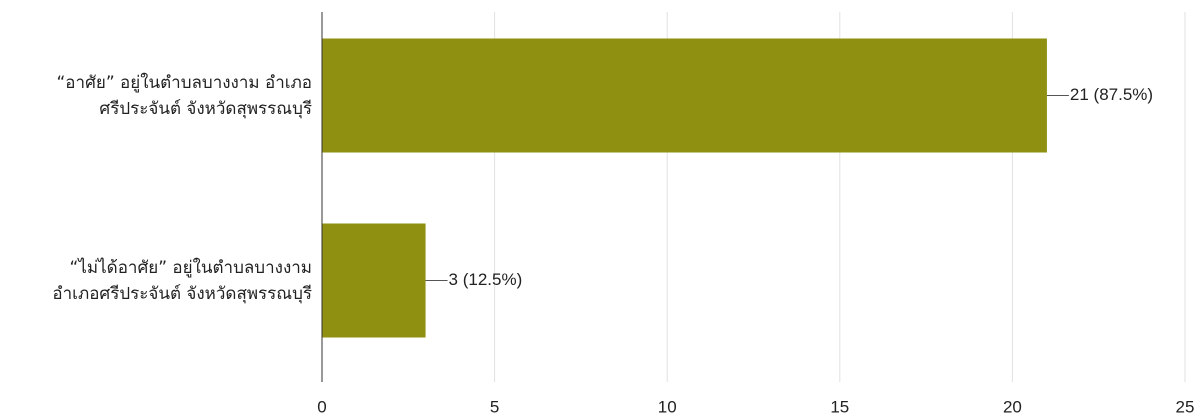 The height and width of the screenshot is (419, 1198). What do you see at coordinates (1185, 406) in the screenshot?
I see `x-tick-label: 25` at bounding box center [1185, 406].